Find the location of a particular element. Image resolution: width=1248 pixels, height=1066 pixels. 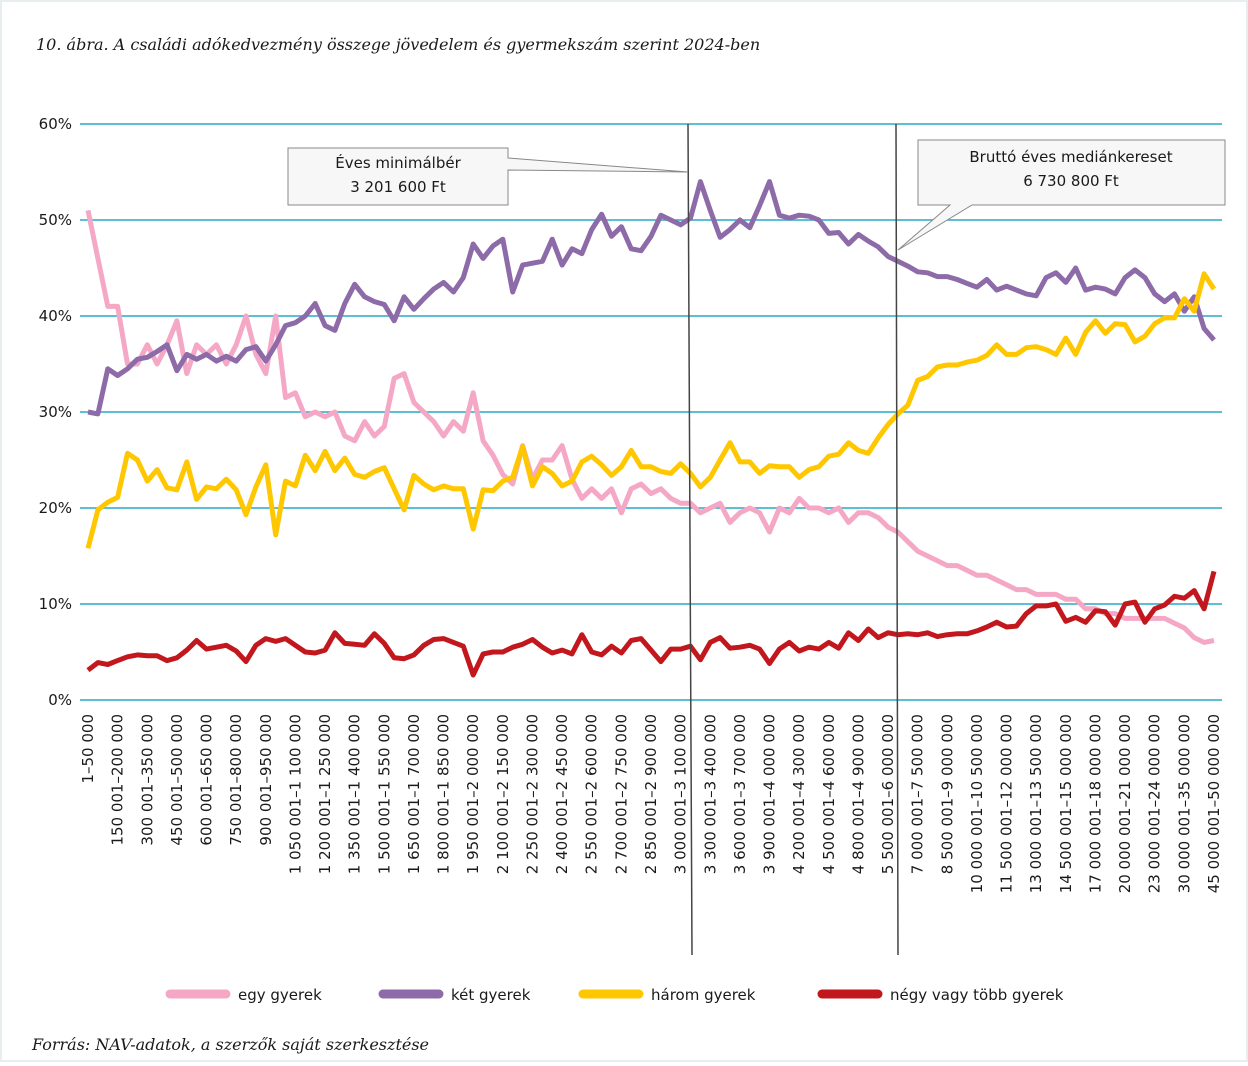

legend-label: három gyerek is located at coordinates (703, 995).